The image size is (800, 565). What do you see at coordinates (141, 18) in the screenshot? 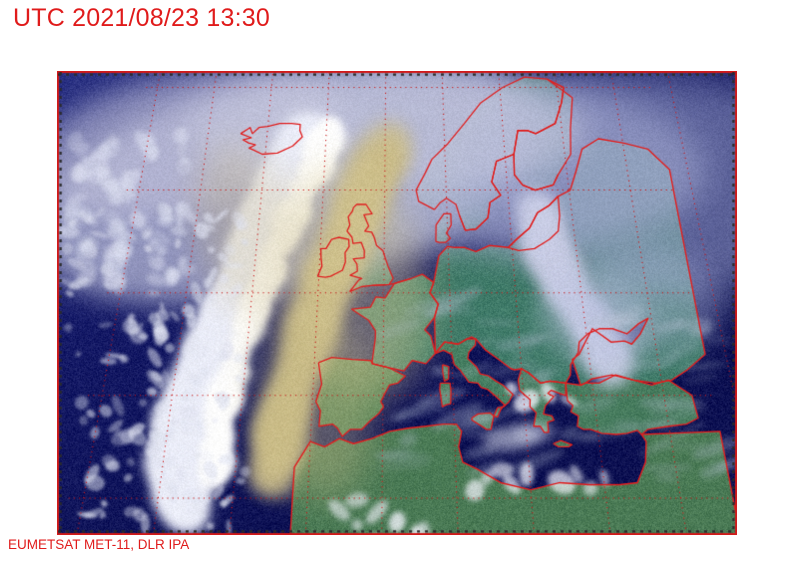
I see `page-title: UTC 2021/08/23 13:30` at bounding box center [141, 18].